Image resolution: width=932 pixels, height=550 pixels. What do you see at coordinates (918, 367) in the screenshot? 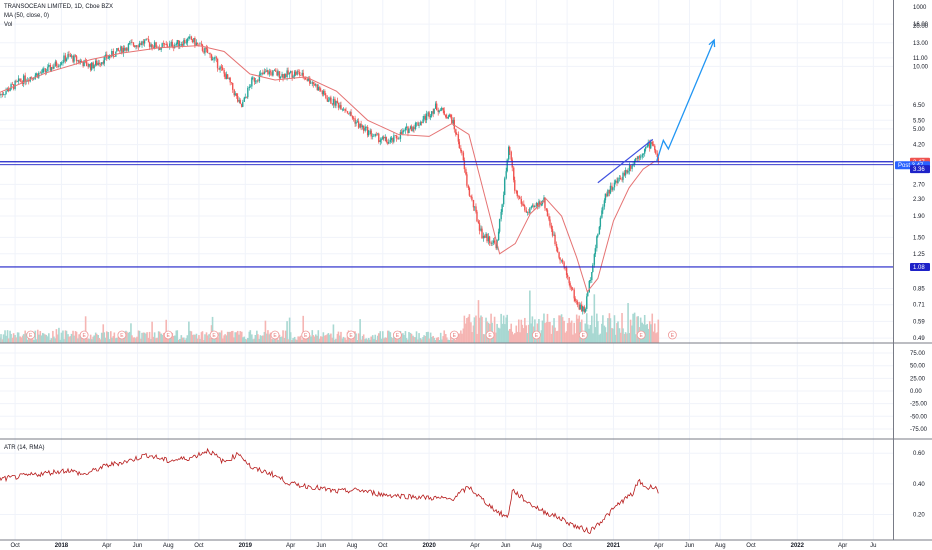
I see `osc-tick: 50.00` at bounding box center [918, 367].